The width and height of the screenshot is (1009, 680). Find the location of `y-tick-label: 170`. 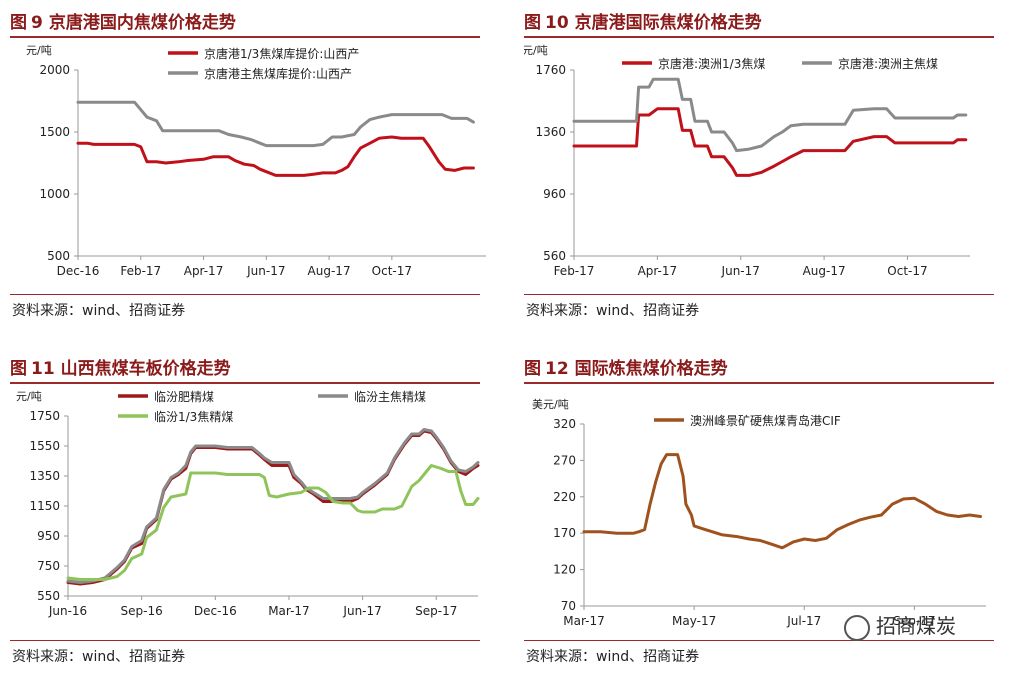

y-tick-label: 170 is located at coordinates (564, 533).